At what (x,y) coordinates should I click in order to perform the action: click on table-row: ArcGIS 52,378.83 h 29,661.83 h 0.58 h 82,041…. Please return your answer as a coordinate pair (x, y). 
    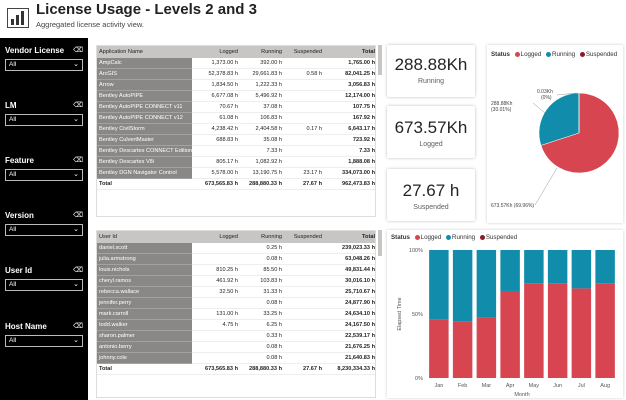
    Looking at the image, I should click on (236, 74).